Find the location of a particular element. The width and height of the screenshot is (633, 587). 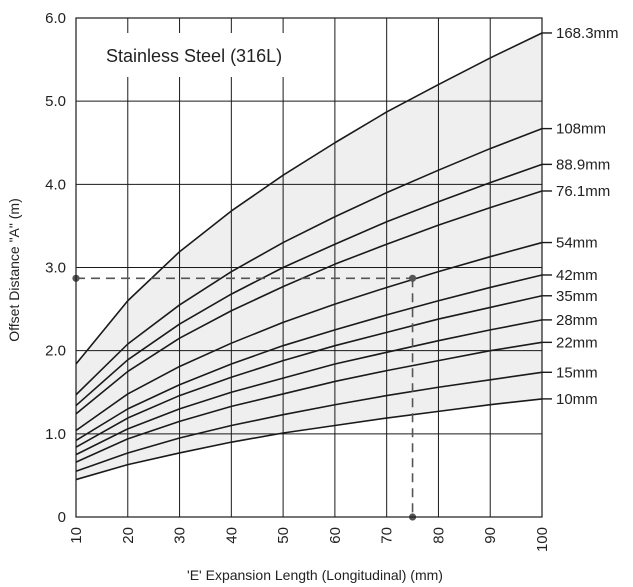

x-tick-label: 60 is located at coordinates (335, 535).